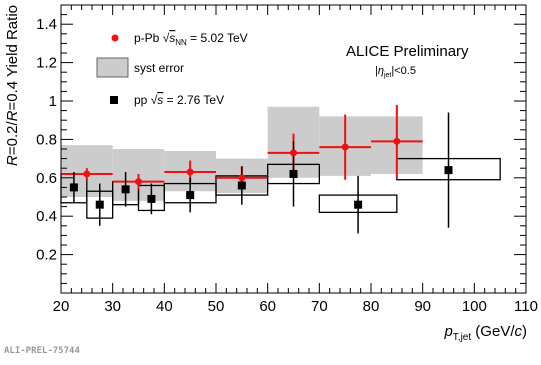  Describe the element at coordinates (53, 101) in the screenshot. I see `y-tick-label: 1` at that location.